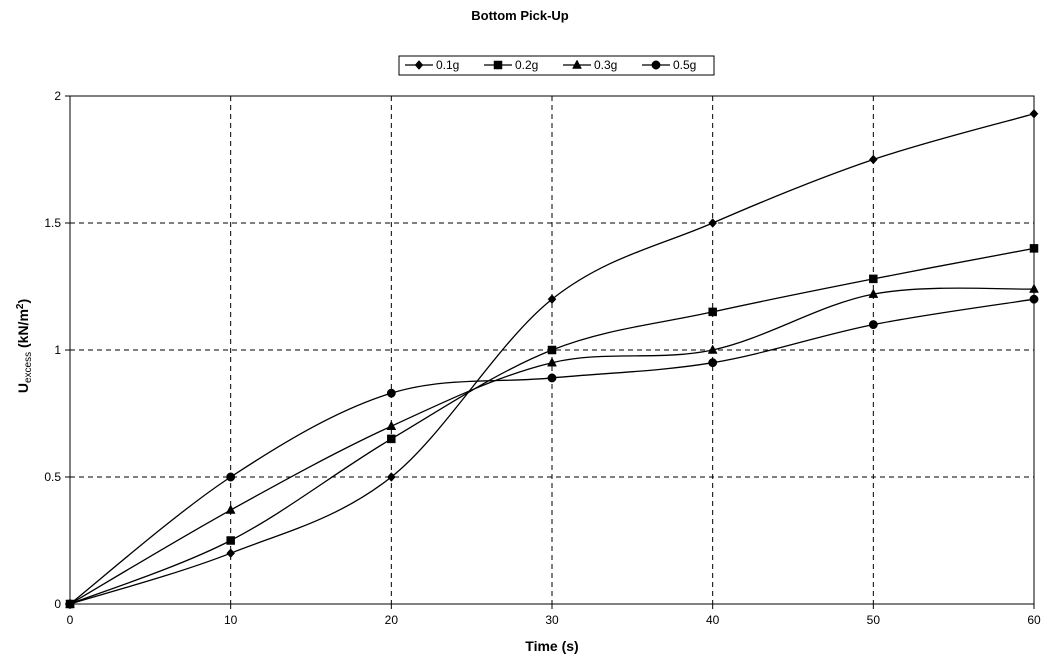 This screenshot has height=658, width=1041. I want to click on y-tick-label: 1, so click(57, 350).